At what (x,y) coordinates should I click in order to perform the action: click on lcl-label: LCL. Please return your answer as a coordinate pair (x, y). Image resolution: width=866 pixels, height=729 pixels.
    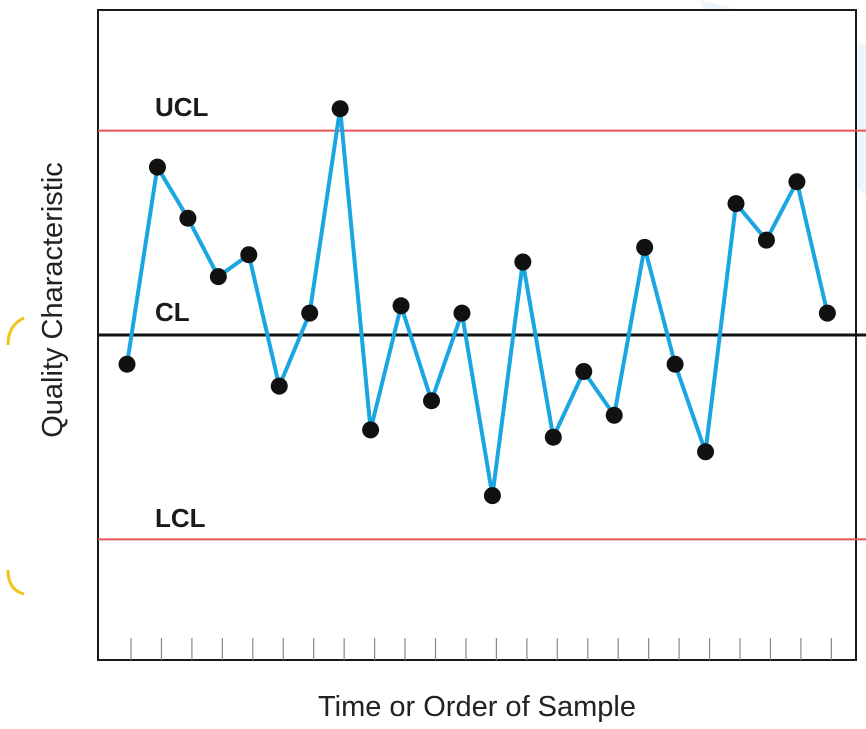
    Looking at the image, I should click on (180, 518).